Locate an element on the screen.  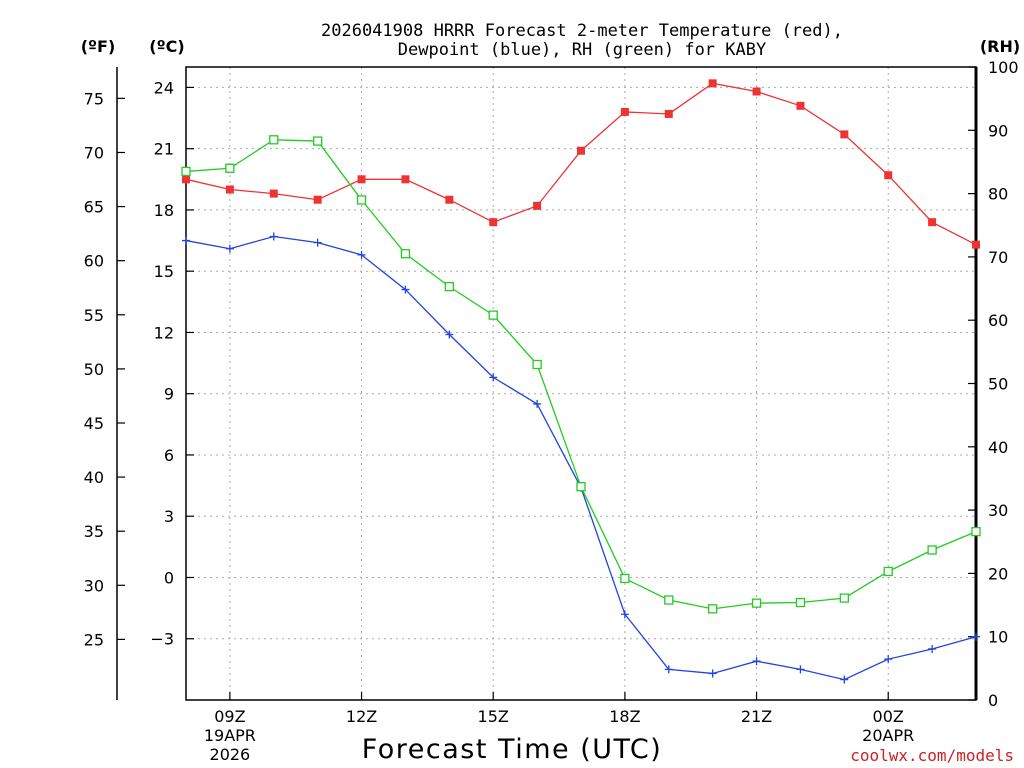
rh-tick-label: 40 is located at coordinates (998, 447).